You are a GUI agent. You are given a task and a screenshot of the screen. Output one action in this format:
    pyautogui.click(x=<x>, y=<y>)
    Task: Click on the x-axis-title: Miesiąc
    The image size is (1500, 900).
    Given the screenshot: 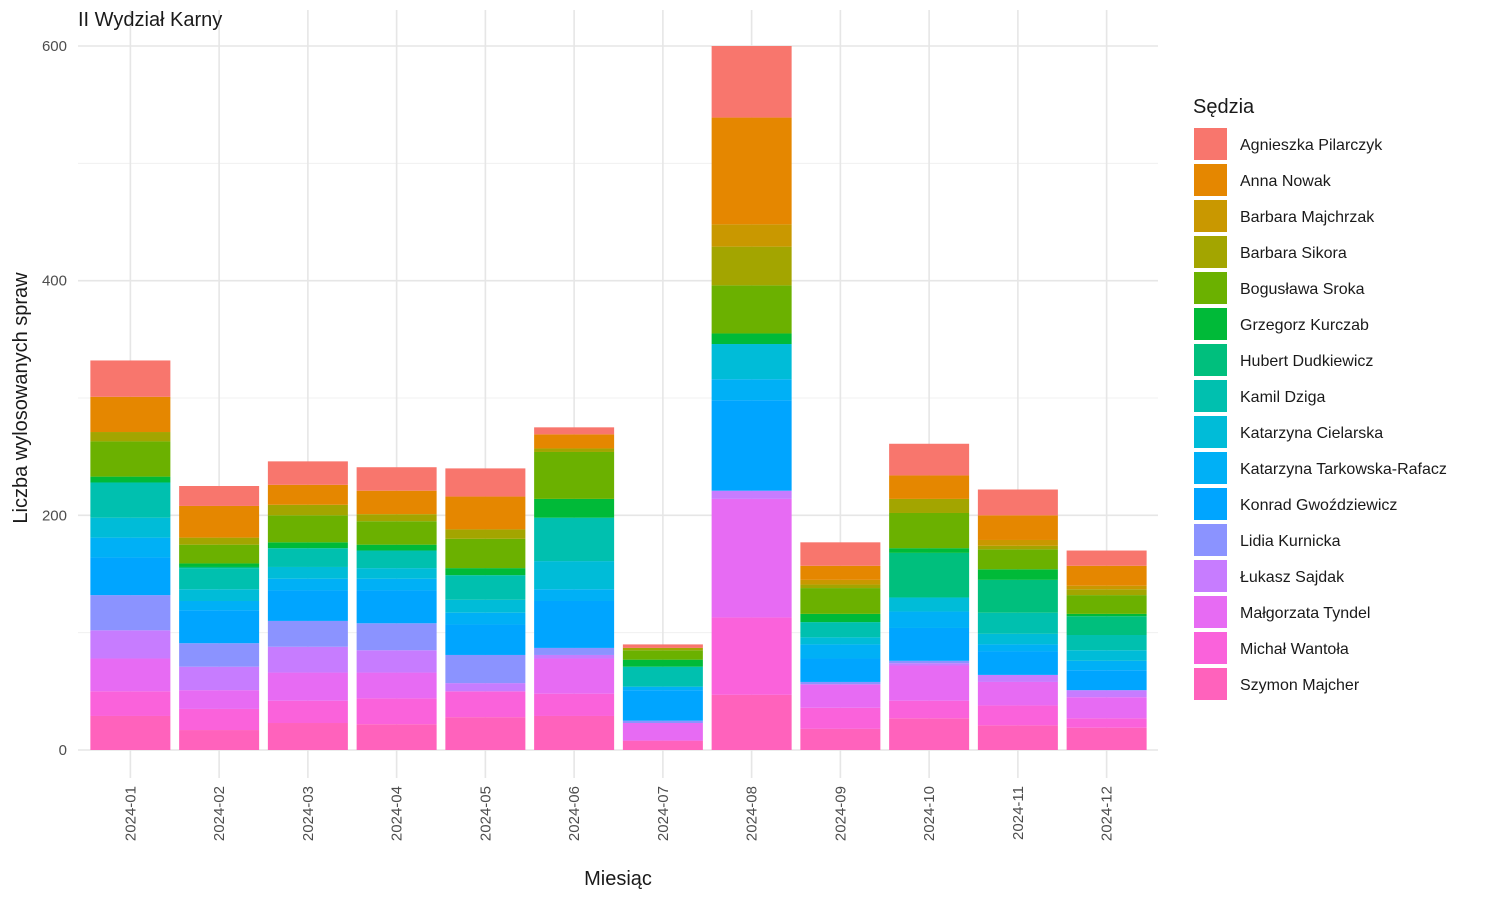 What is the action you would take?
    pyautogui.click(x=618, y=879)
    